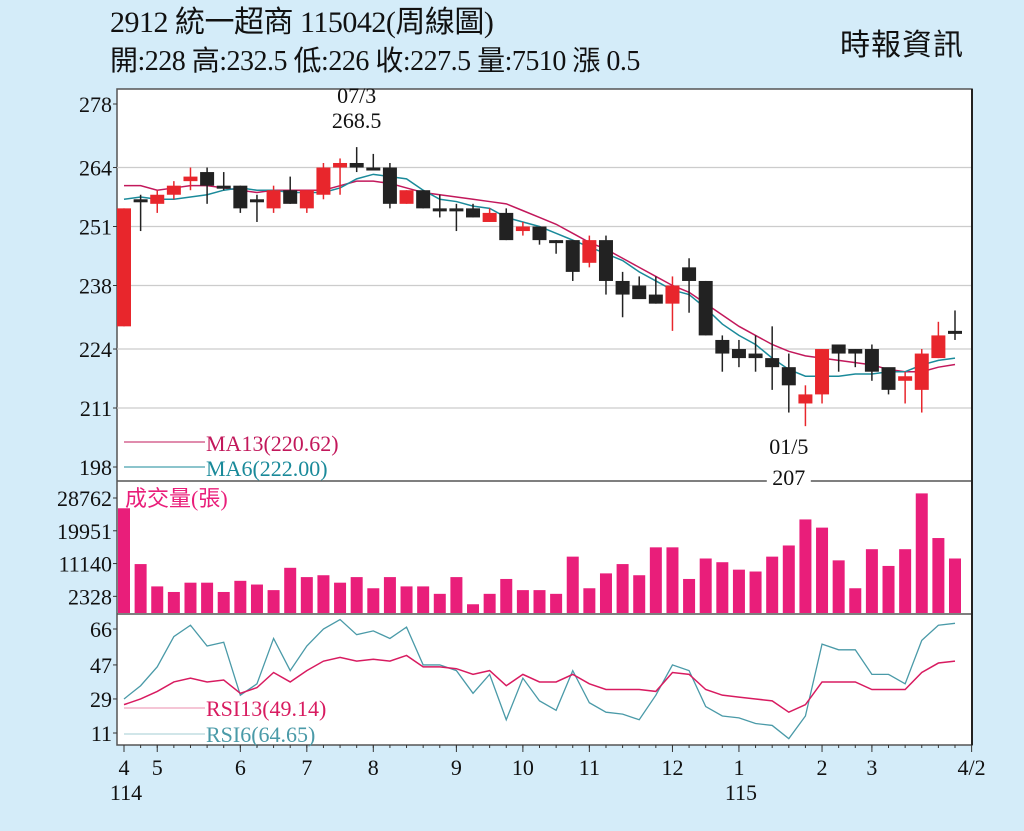  Describe the element at coordinates (157, 767) in the screenshot. I see `x-tick-label: 5` at that location.